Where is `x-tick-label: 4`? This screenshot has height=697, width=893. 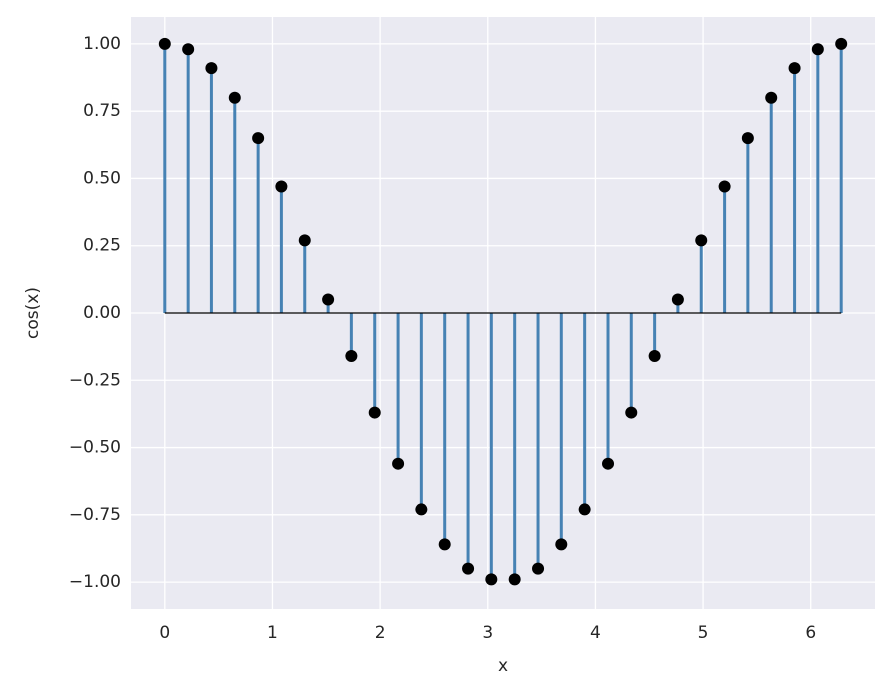
x-tick-label: 4 is located at coordinates (595, 633).